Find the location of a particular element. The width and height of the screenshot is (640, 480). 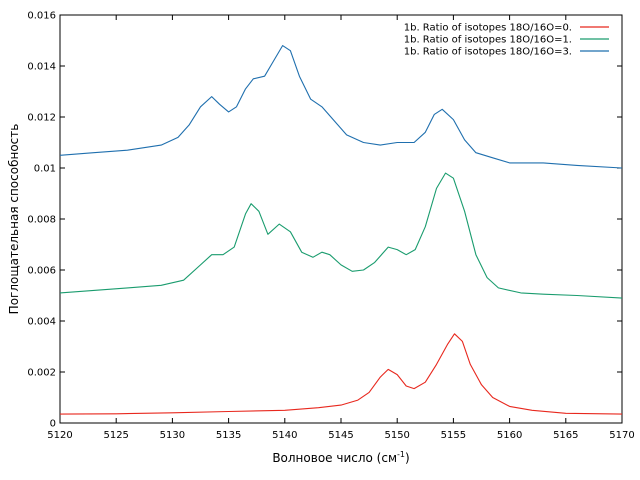

y-tick-label: 0.014 is located at coordinates (41, 67).